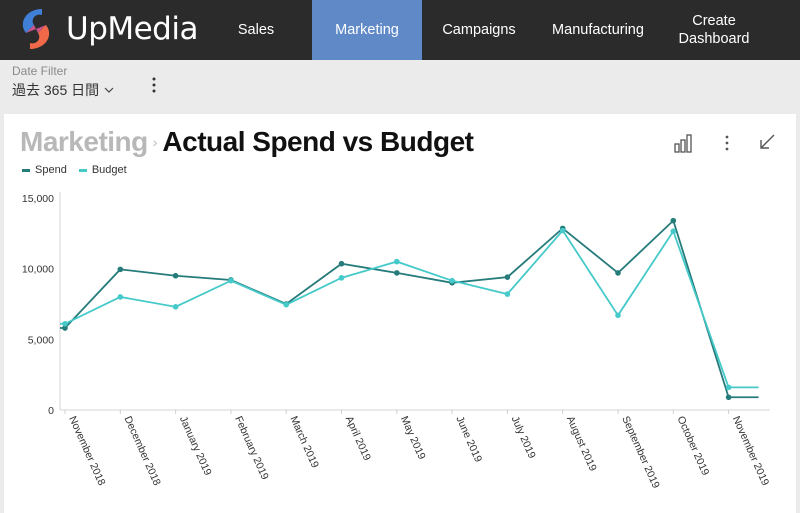 The image size is (800, 513). I want to click on date-filter-value: 過去 365 日間, so click(56, 90).